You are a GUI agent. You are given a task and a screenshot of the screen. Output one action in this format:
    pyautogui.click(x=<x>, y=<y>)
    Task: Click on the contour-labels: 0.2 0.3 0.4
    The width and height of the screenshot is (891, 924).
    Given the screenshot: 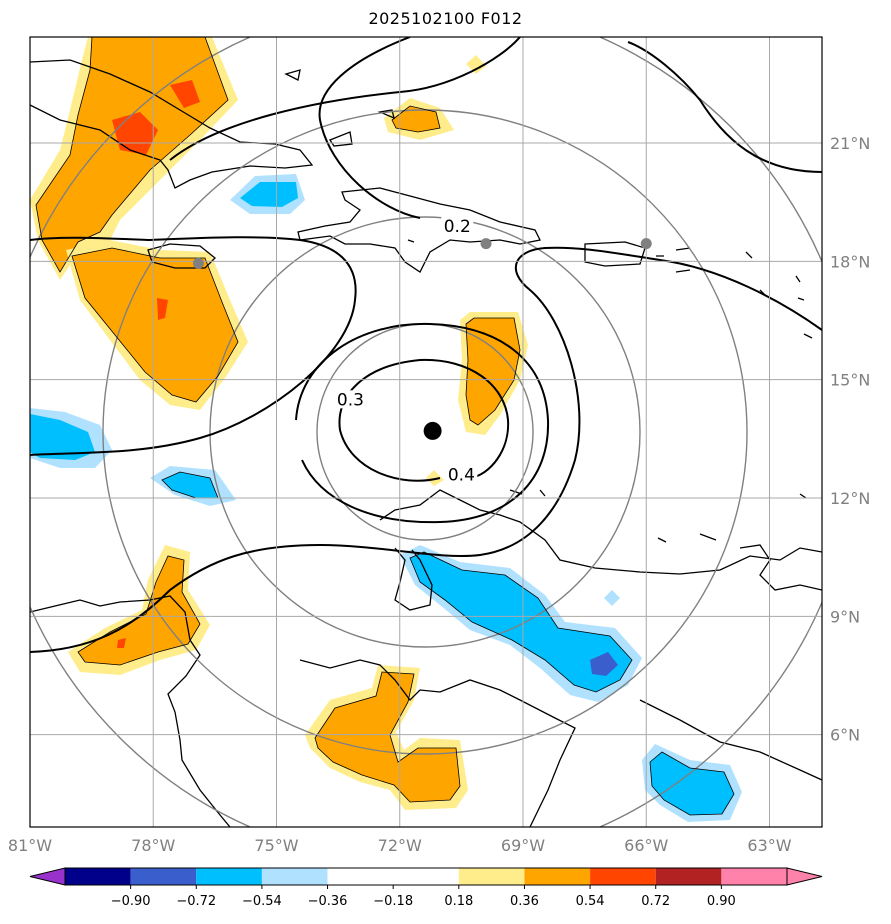 What is the action you would take?
    pyautogui.click(x=406, y=350)
    